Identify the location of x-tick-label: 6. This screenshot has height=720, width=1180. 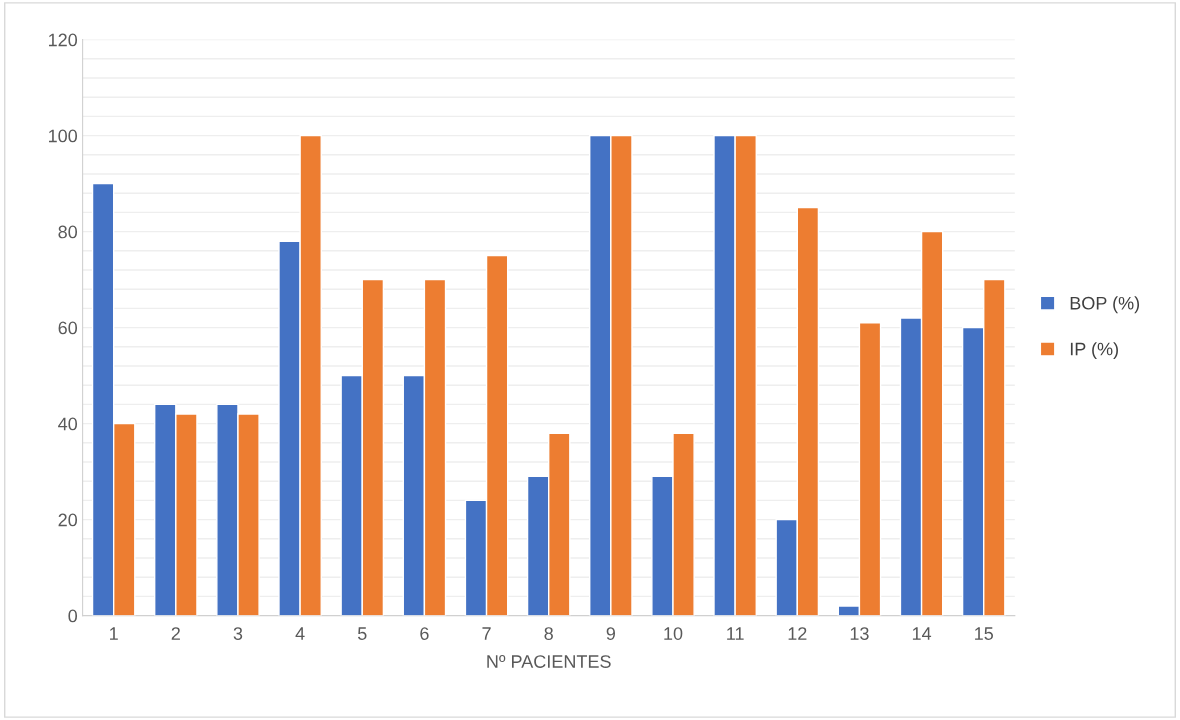
(424, 633).